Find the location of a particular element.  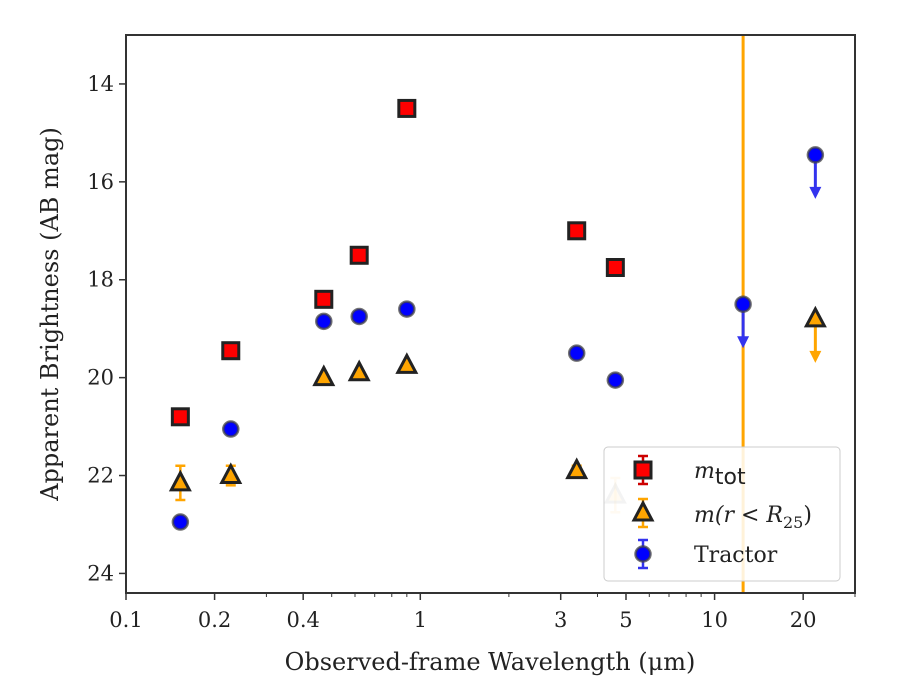

x-tick-label: 0.2 is located at coordinates (214, 620).